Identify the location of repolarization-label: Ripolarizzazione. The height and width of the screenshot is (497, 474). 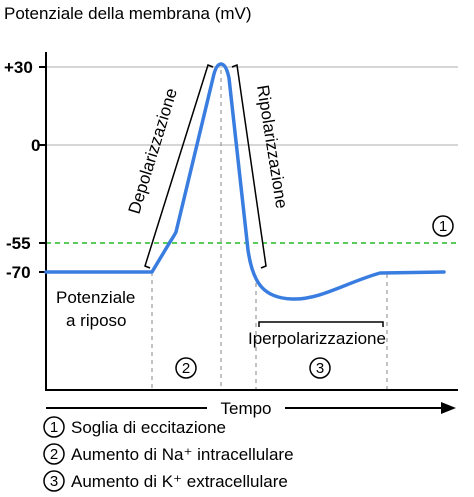
(272, 147).